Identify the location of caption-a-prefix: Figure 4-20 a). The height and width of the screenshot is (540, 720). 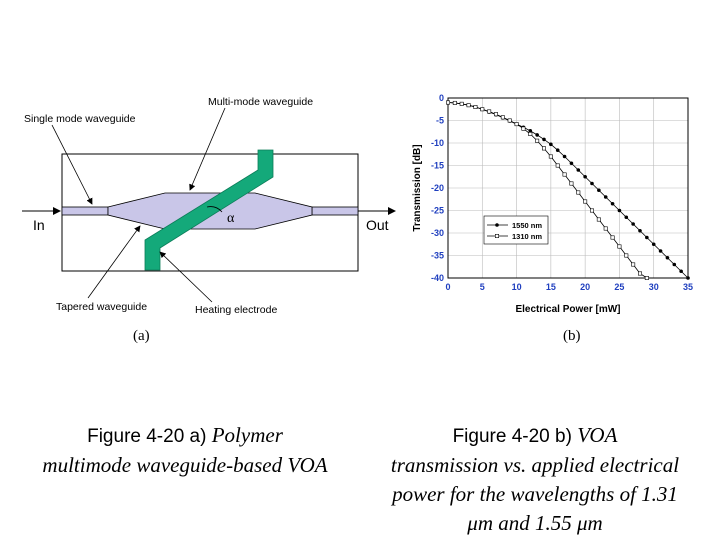
(149, 436).